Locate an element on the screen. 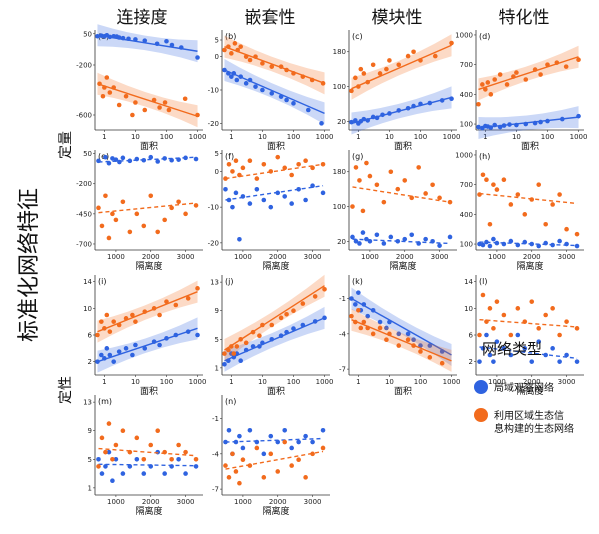  panel-label: (j) is located at coordinates (229, 281).